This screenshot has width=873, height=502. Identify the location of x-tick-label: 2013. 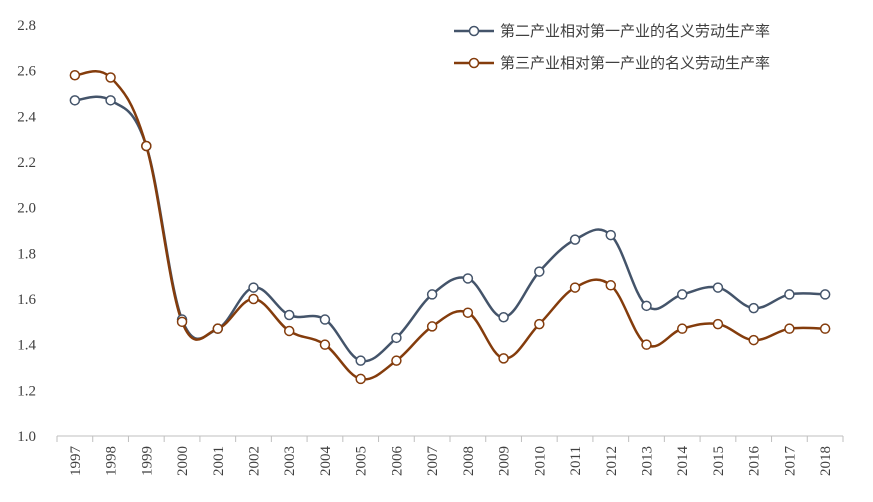
(648, 461).